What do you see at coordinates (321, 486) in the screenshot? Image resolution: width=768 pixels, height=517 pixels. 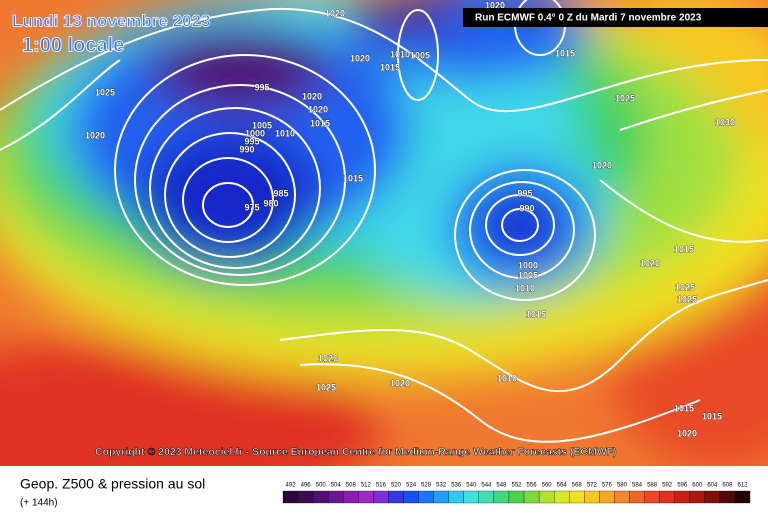 I see `scale-label: 500` at bounding box center [321, 486].